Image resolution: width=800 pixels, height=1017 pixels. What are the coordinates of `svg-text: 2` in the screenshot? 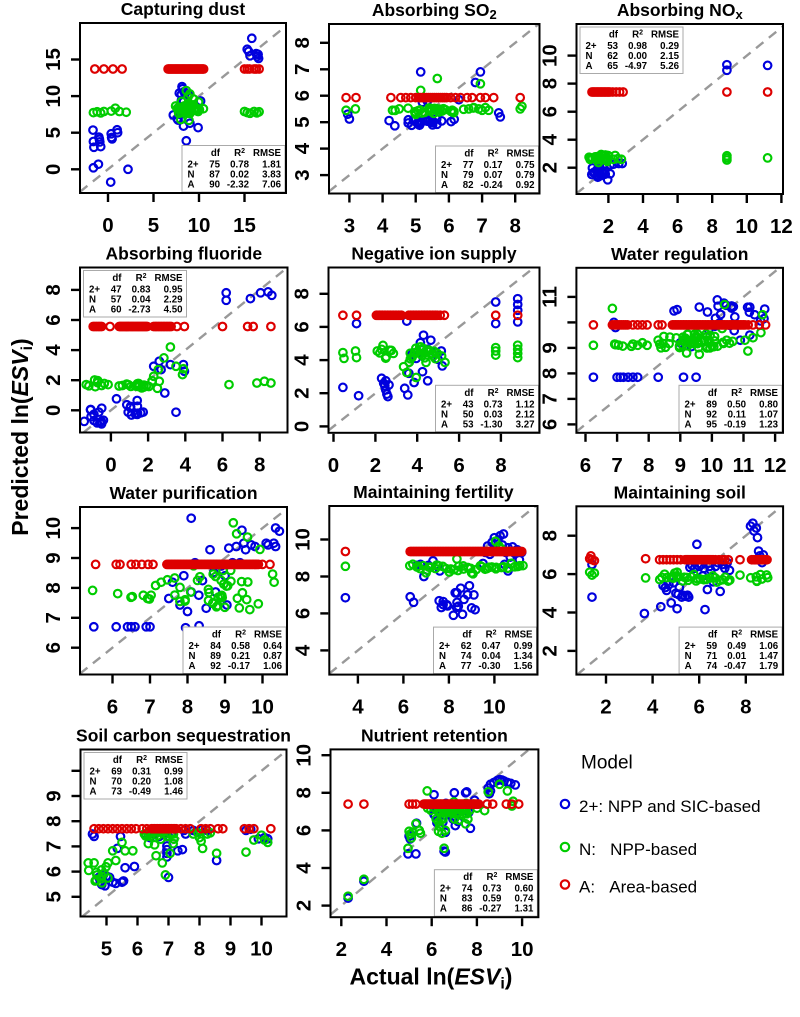 It's located at (605, 707).